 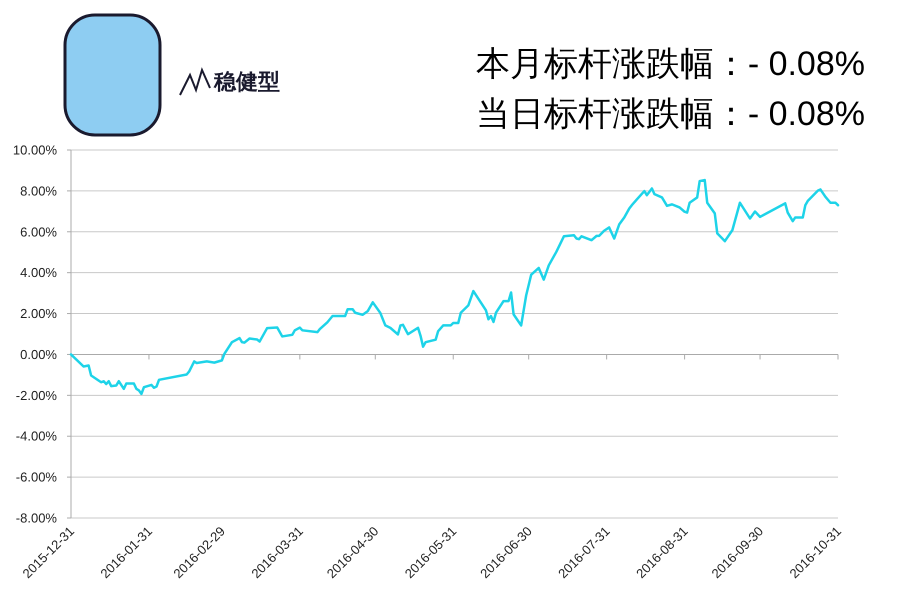 What do you see at coordinates (39, 190) in the screenshot?
I see `y-tick-label: 8.00%` at bounding box center [39, 190].